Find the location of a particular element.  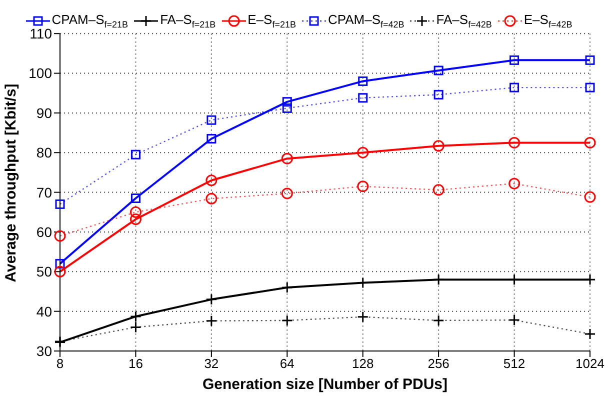

y-tick-label: 80 is located at coordinates (44, 152).